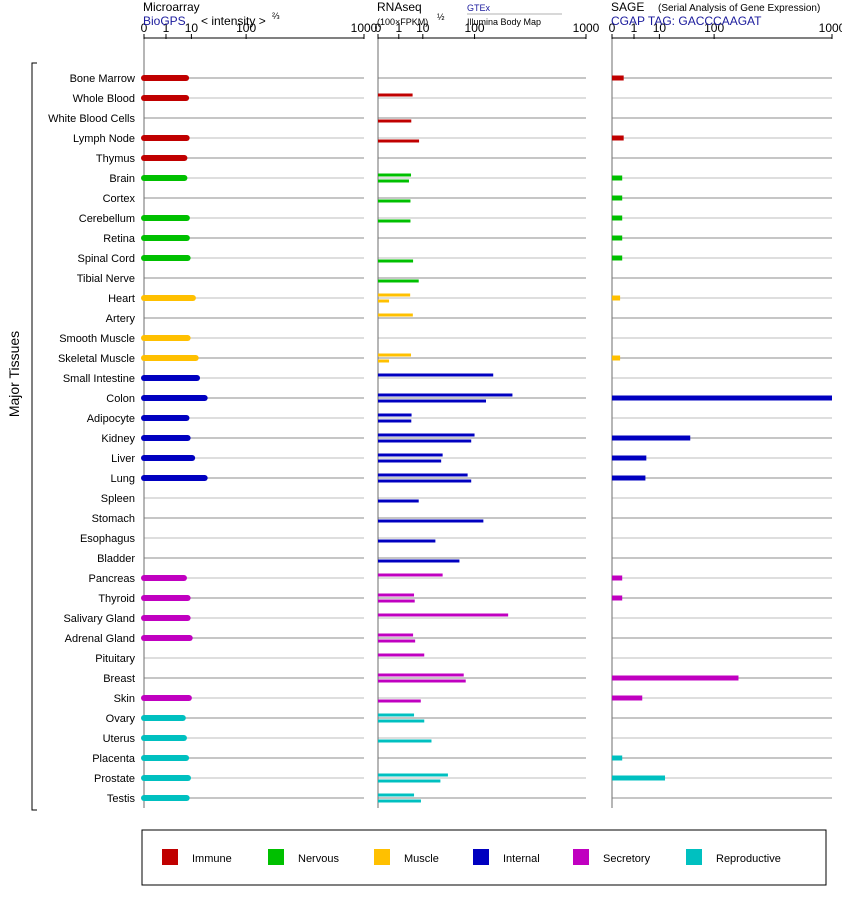 The image size is (842, 900). Describe the element at coordinates (119, 199) in the screenshot. I see `tissue-label: Cortex` at that location.